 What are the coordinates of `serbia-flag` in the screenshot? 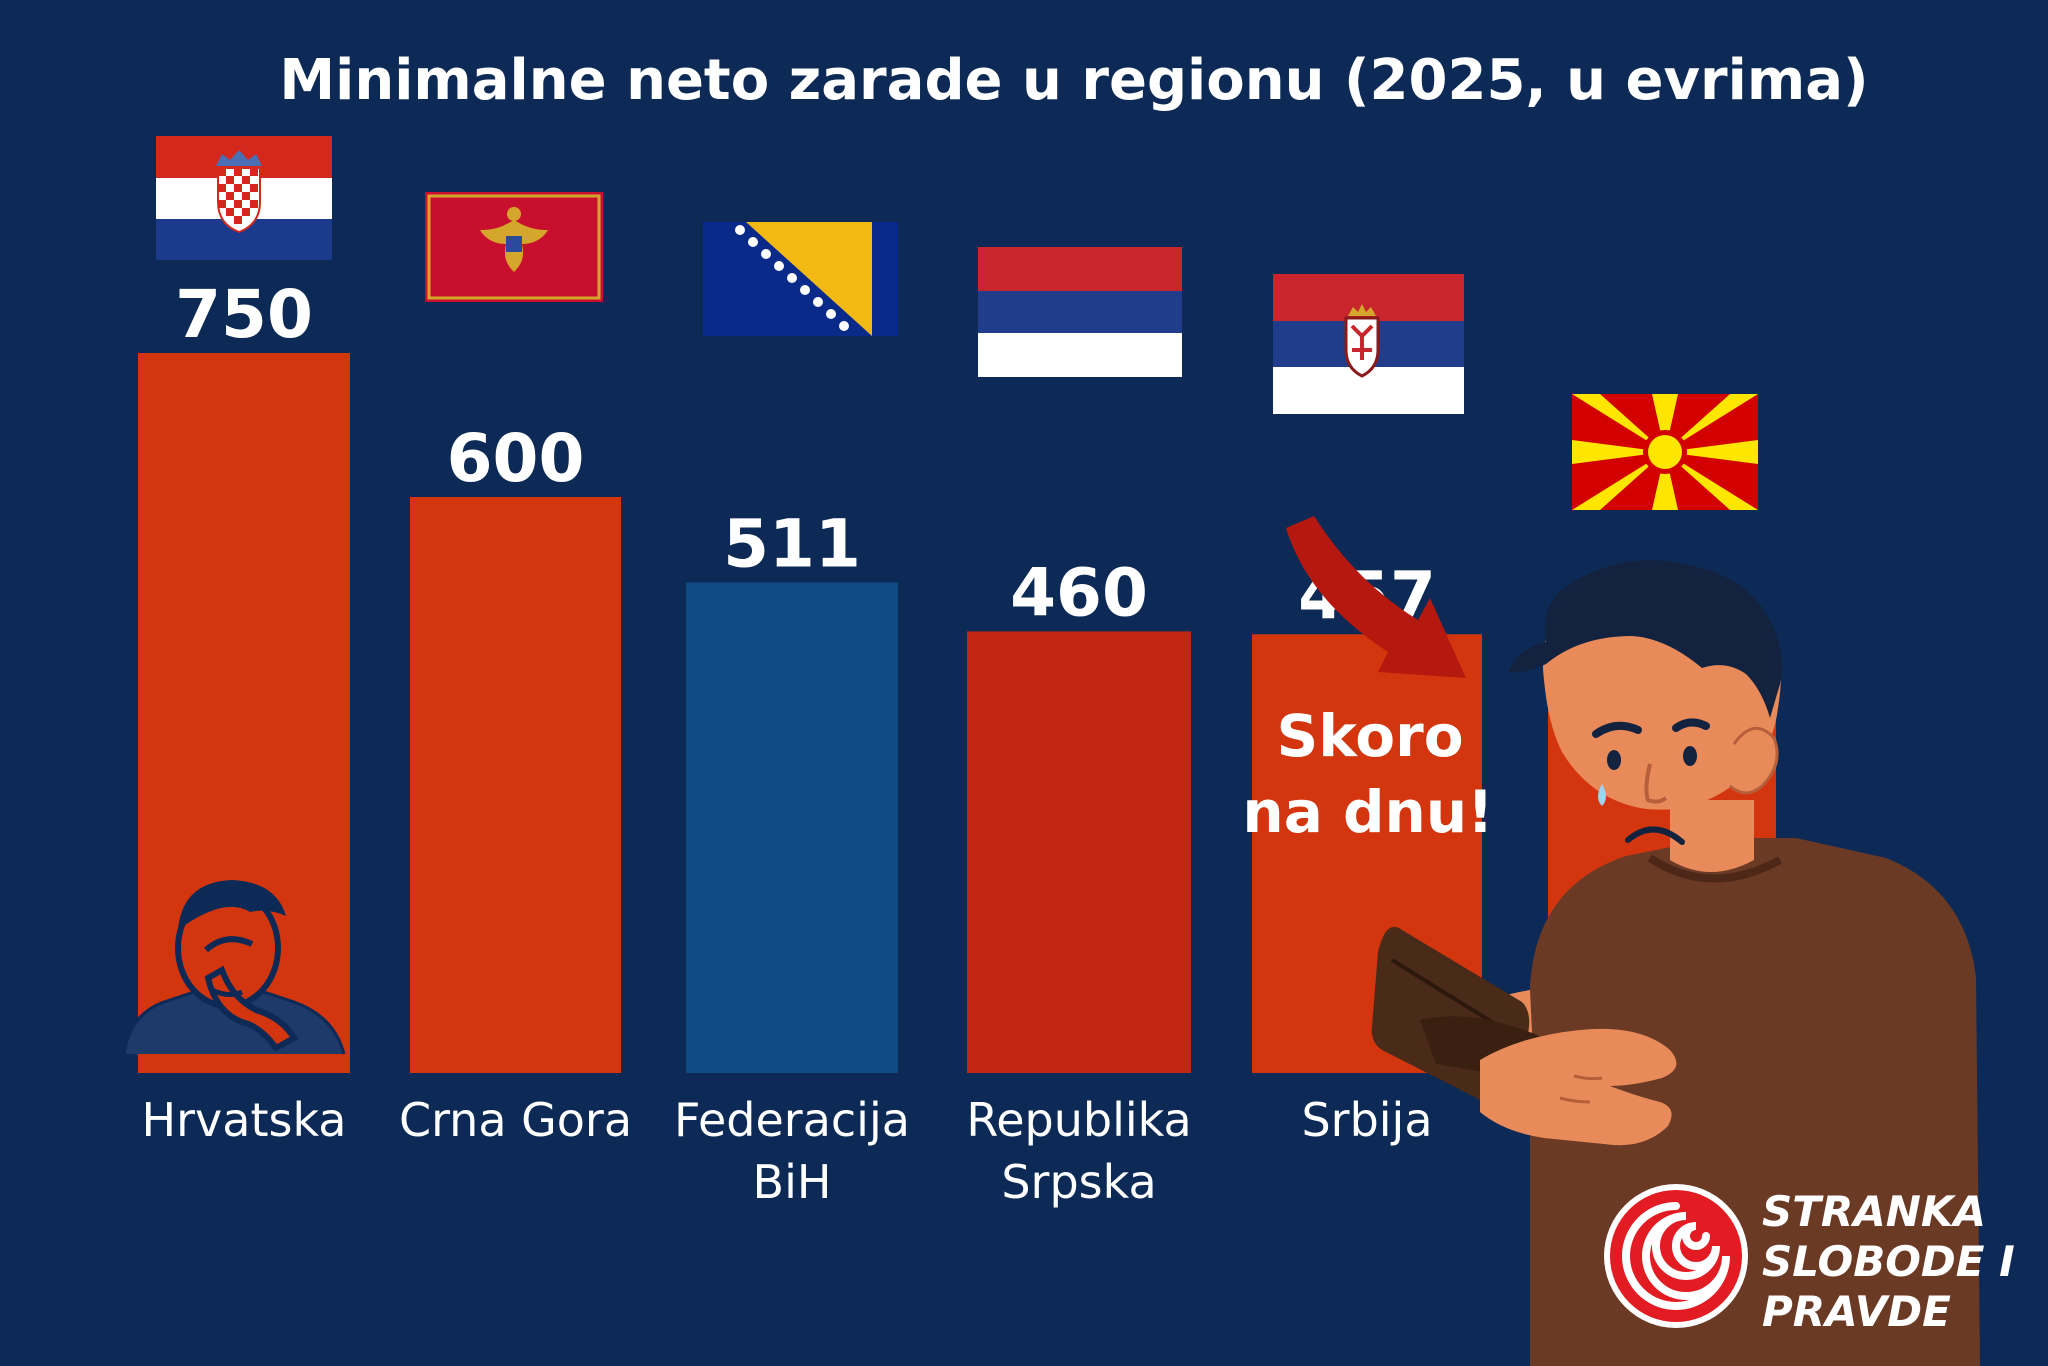 It's located at (1368, 344).